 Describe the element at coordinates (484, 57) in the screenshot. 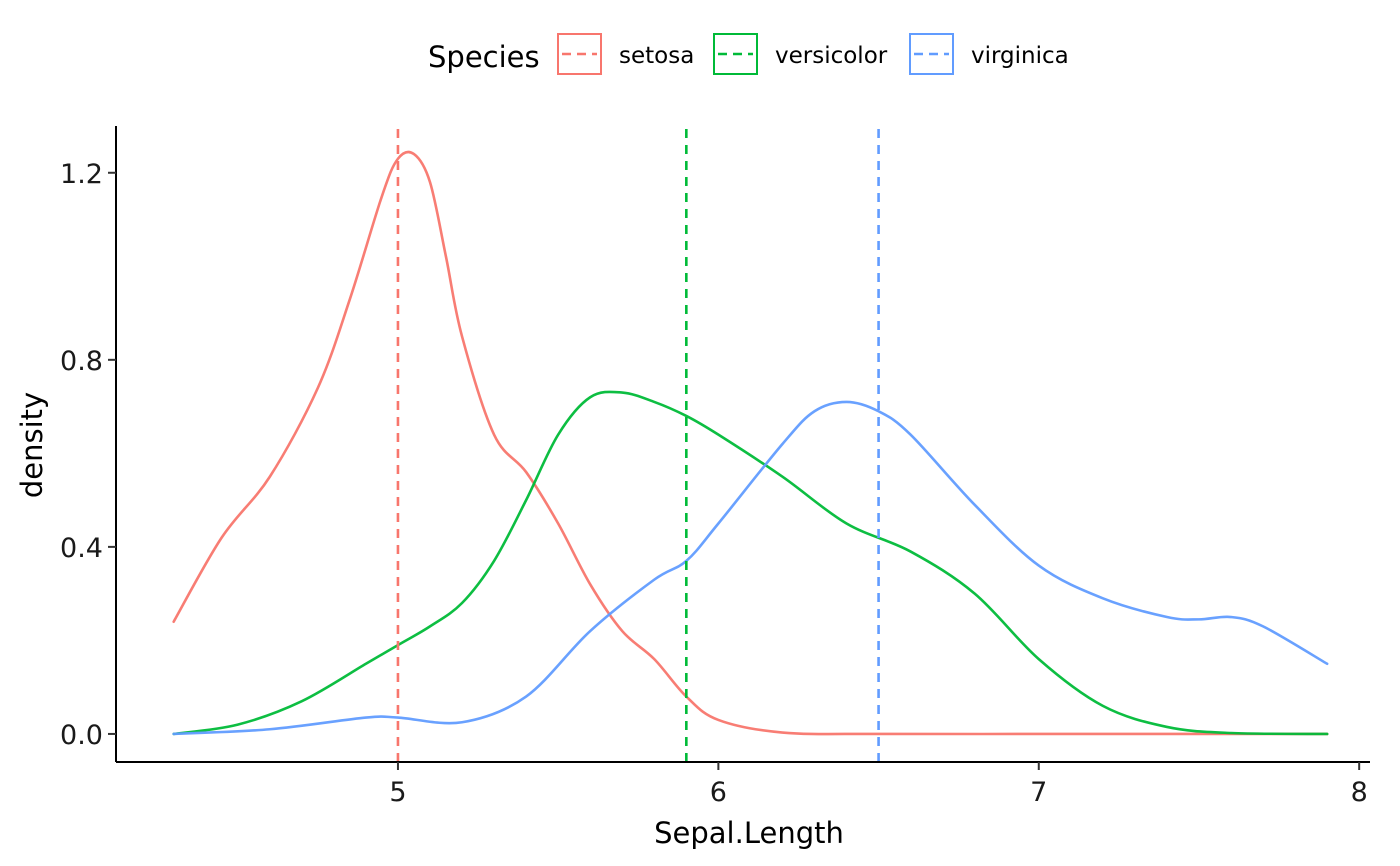

I see `legend-title: Species` at that location.